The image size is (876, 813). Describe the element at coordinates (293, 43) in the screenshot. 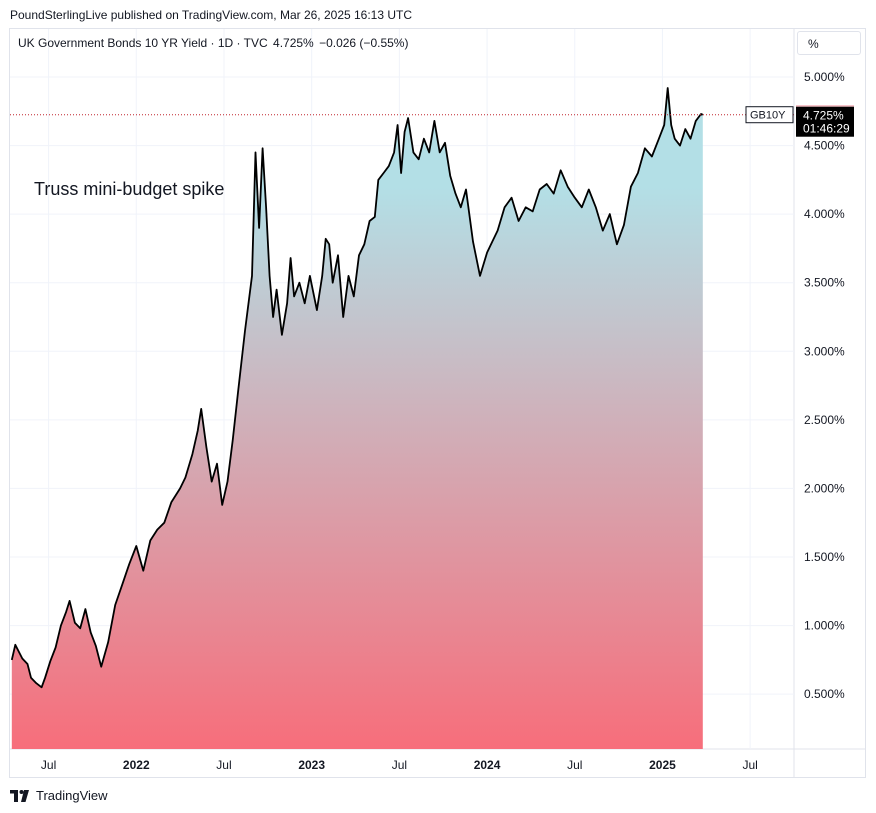

I see `legend-value: 4.725%` at that location.